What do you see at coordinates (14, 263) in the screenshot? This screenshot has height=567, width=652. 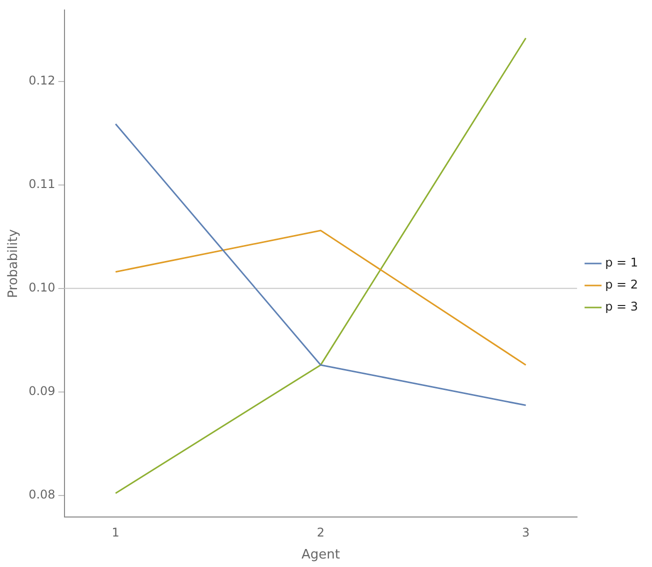 I see `y-axis-title: Probability` at bounding box center [14, 263].